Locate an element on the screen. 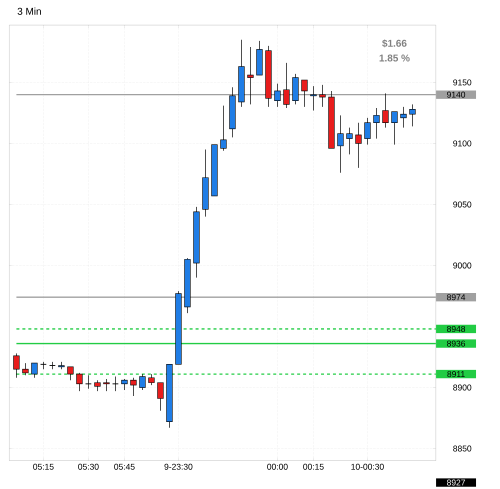 This screenshot has width=500, height=489. y-tick-label: 8900 is located at coordinates (462, 387).